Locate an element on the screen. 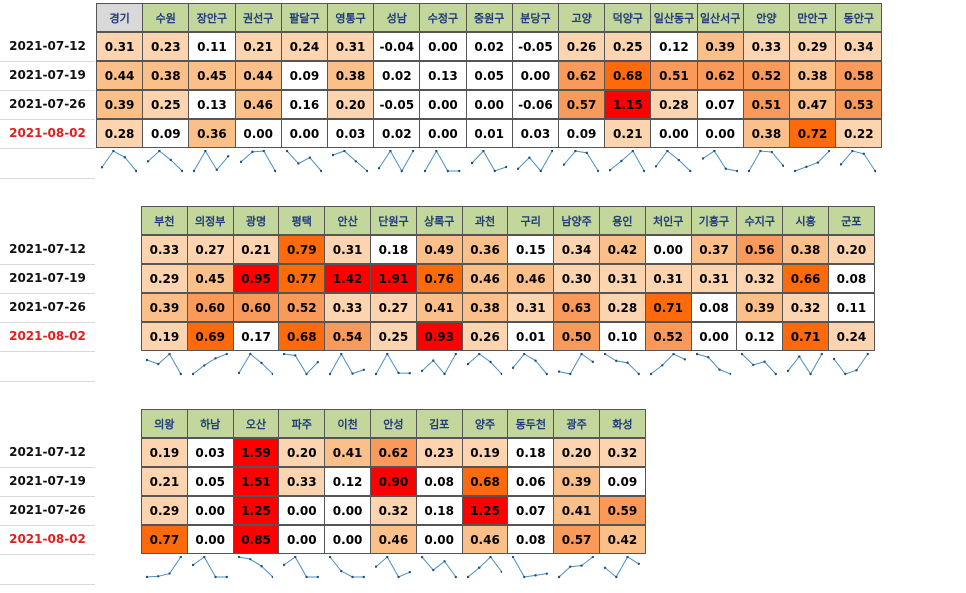 The height and width of the screenshot is (593, 966). value-cell: 1.59 is located at coordinates (256, 452).